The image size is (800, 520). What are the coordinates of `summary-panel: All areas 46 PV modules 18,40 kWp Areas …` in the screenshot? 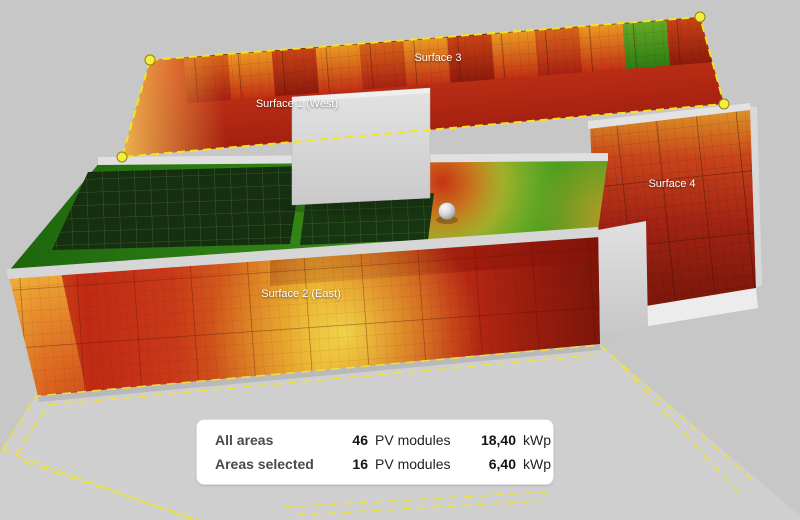 It's located at (375, 452).